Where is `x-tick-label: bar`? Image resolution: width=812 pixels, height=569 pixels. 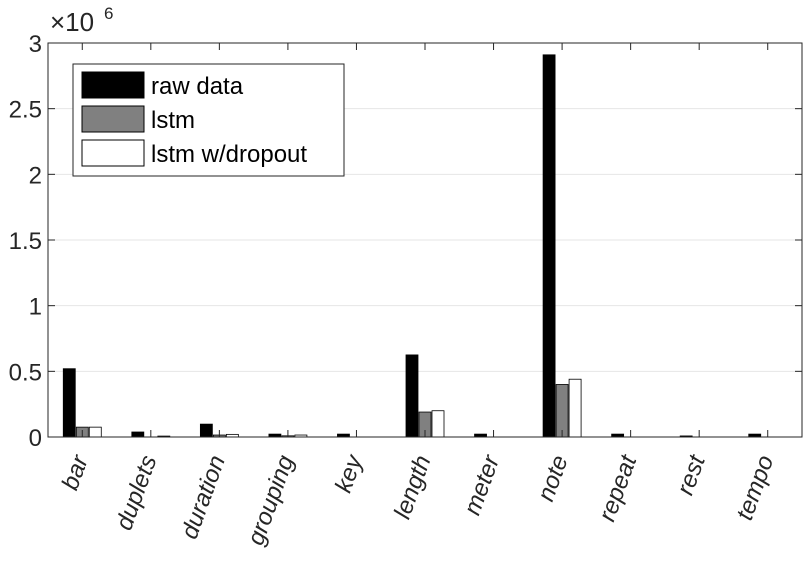 x-tick-label: bar is located at coordinates (76, 472).